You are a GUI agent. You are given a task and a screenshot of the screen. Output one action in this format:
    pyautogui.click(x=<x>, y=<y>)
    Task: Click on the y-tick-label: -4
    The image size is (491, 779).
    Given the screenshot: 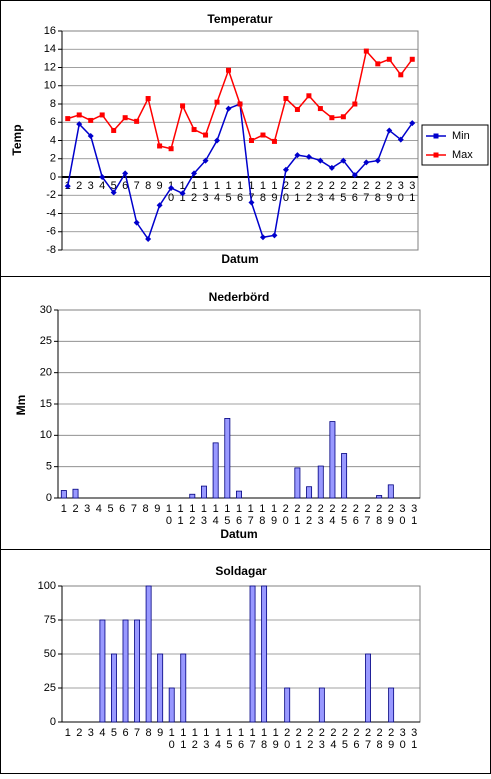 What is the action you would take?
    pyautogui.click(x=51, y=213)
    